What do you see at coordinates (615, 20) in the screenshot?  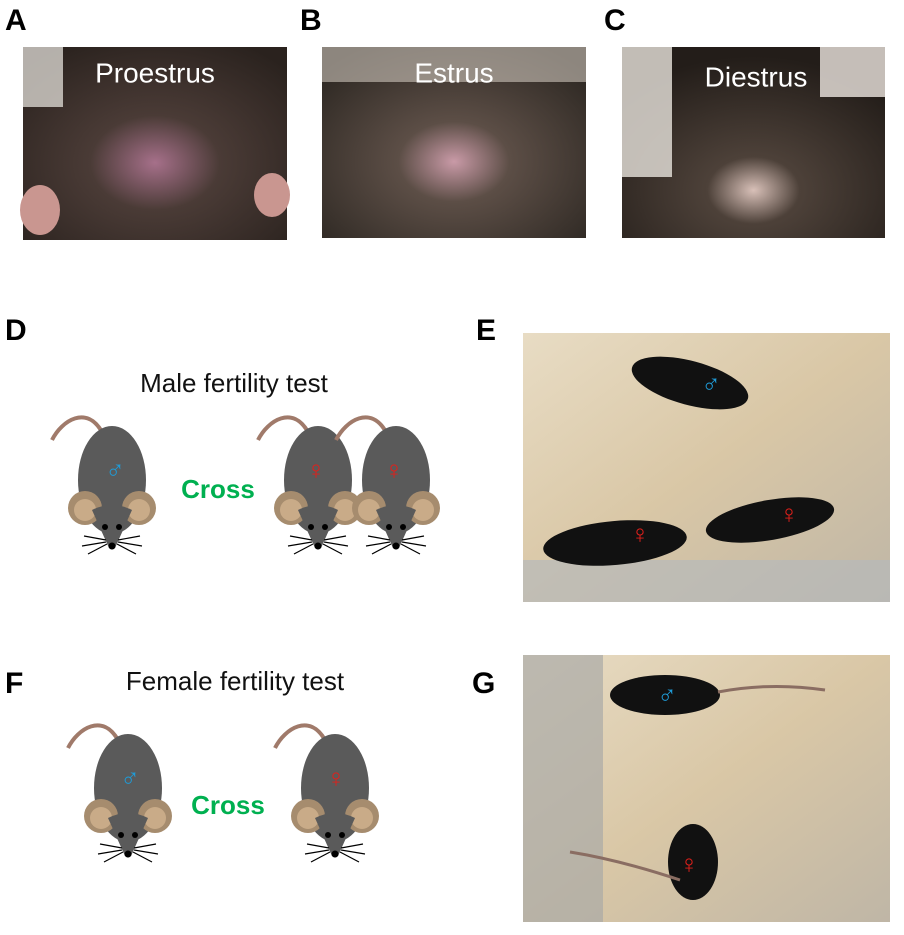 I see `panel-letter: C` at bounding box center [615, 20].